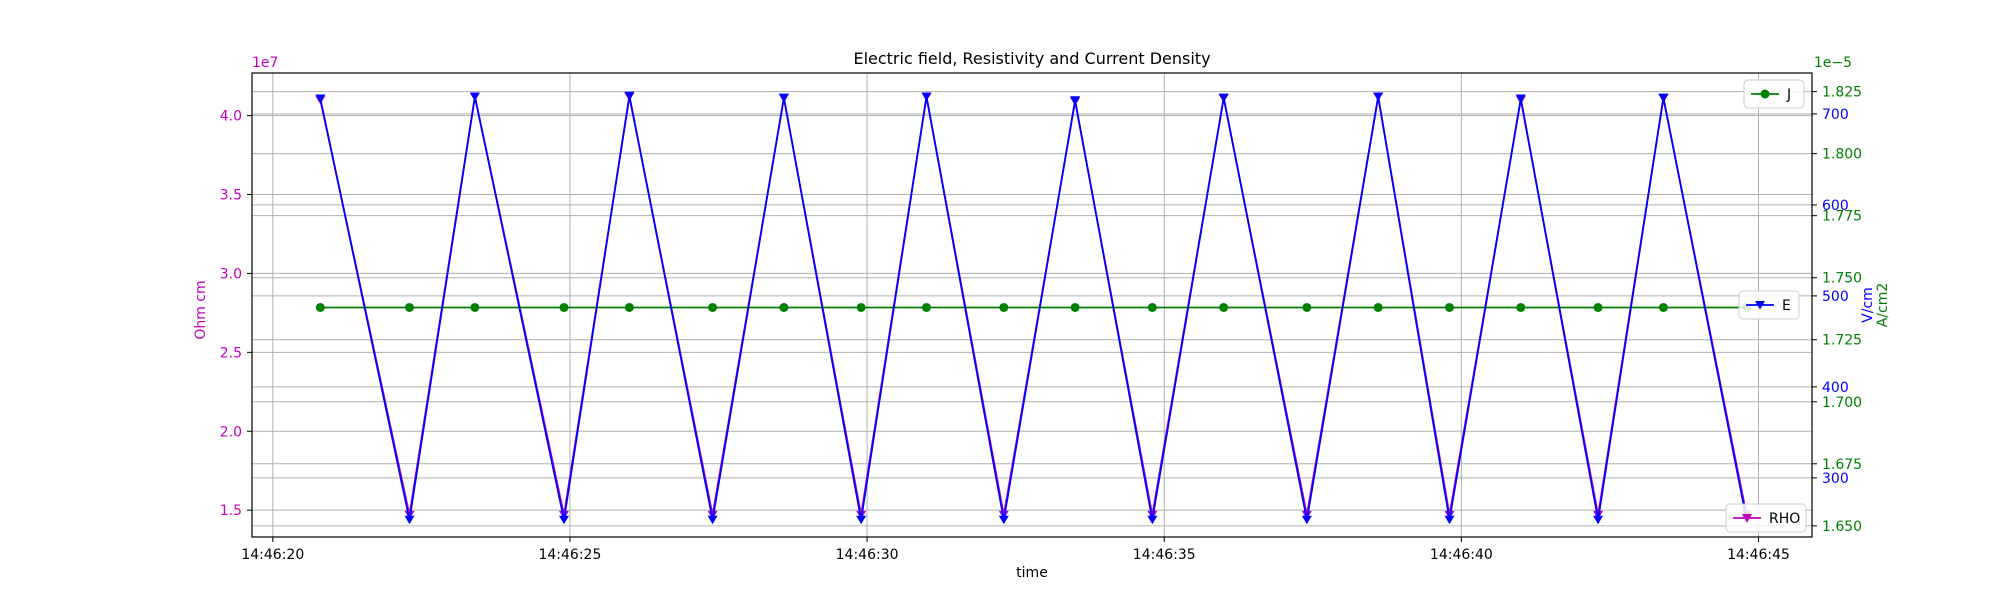 This screenshot has height=600, width=2000. Describe the element at coordinates (1835, 479) in the screenshot. I see `e-tick-label: 300` at that location.